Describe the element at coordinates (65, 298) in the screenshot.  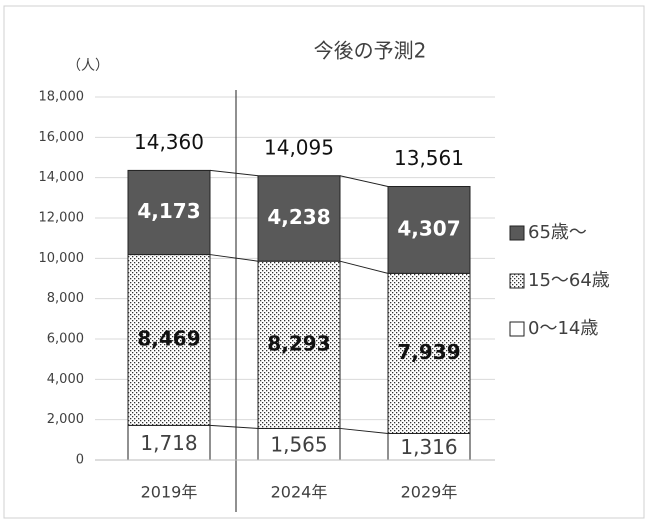
I see `y-tick-label: 8,000` at that location.